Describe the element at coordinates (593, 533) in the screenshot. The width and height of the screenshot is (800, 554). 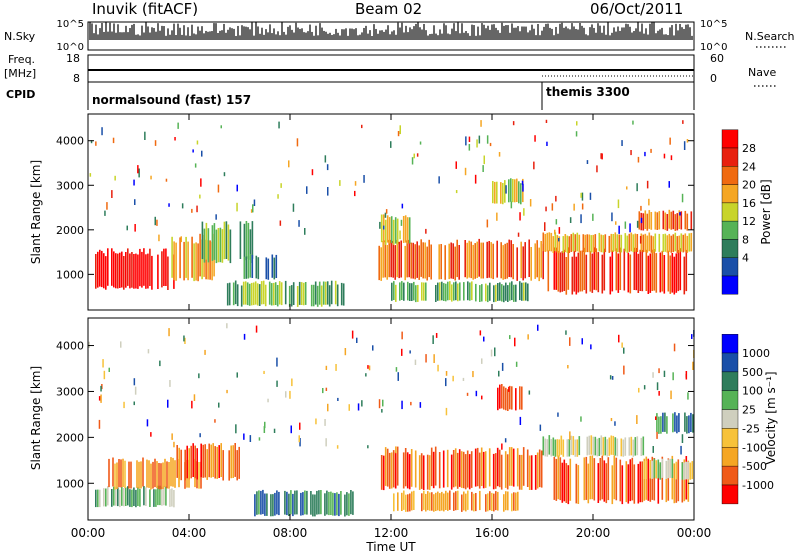
I see `x-tick-label: 20:00` at that location.